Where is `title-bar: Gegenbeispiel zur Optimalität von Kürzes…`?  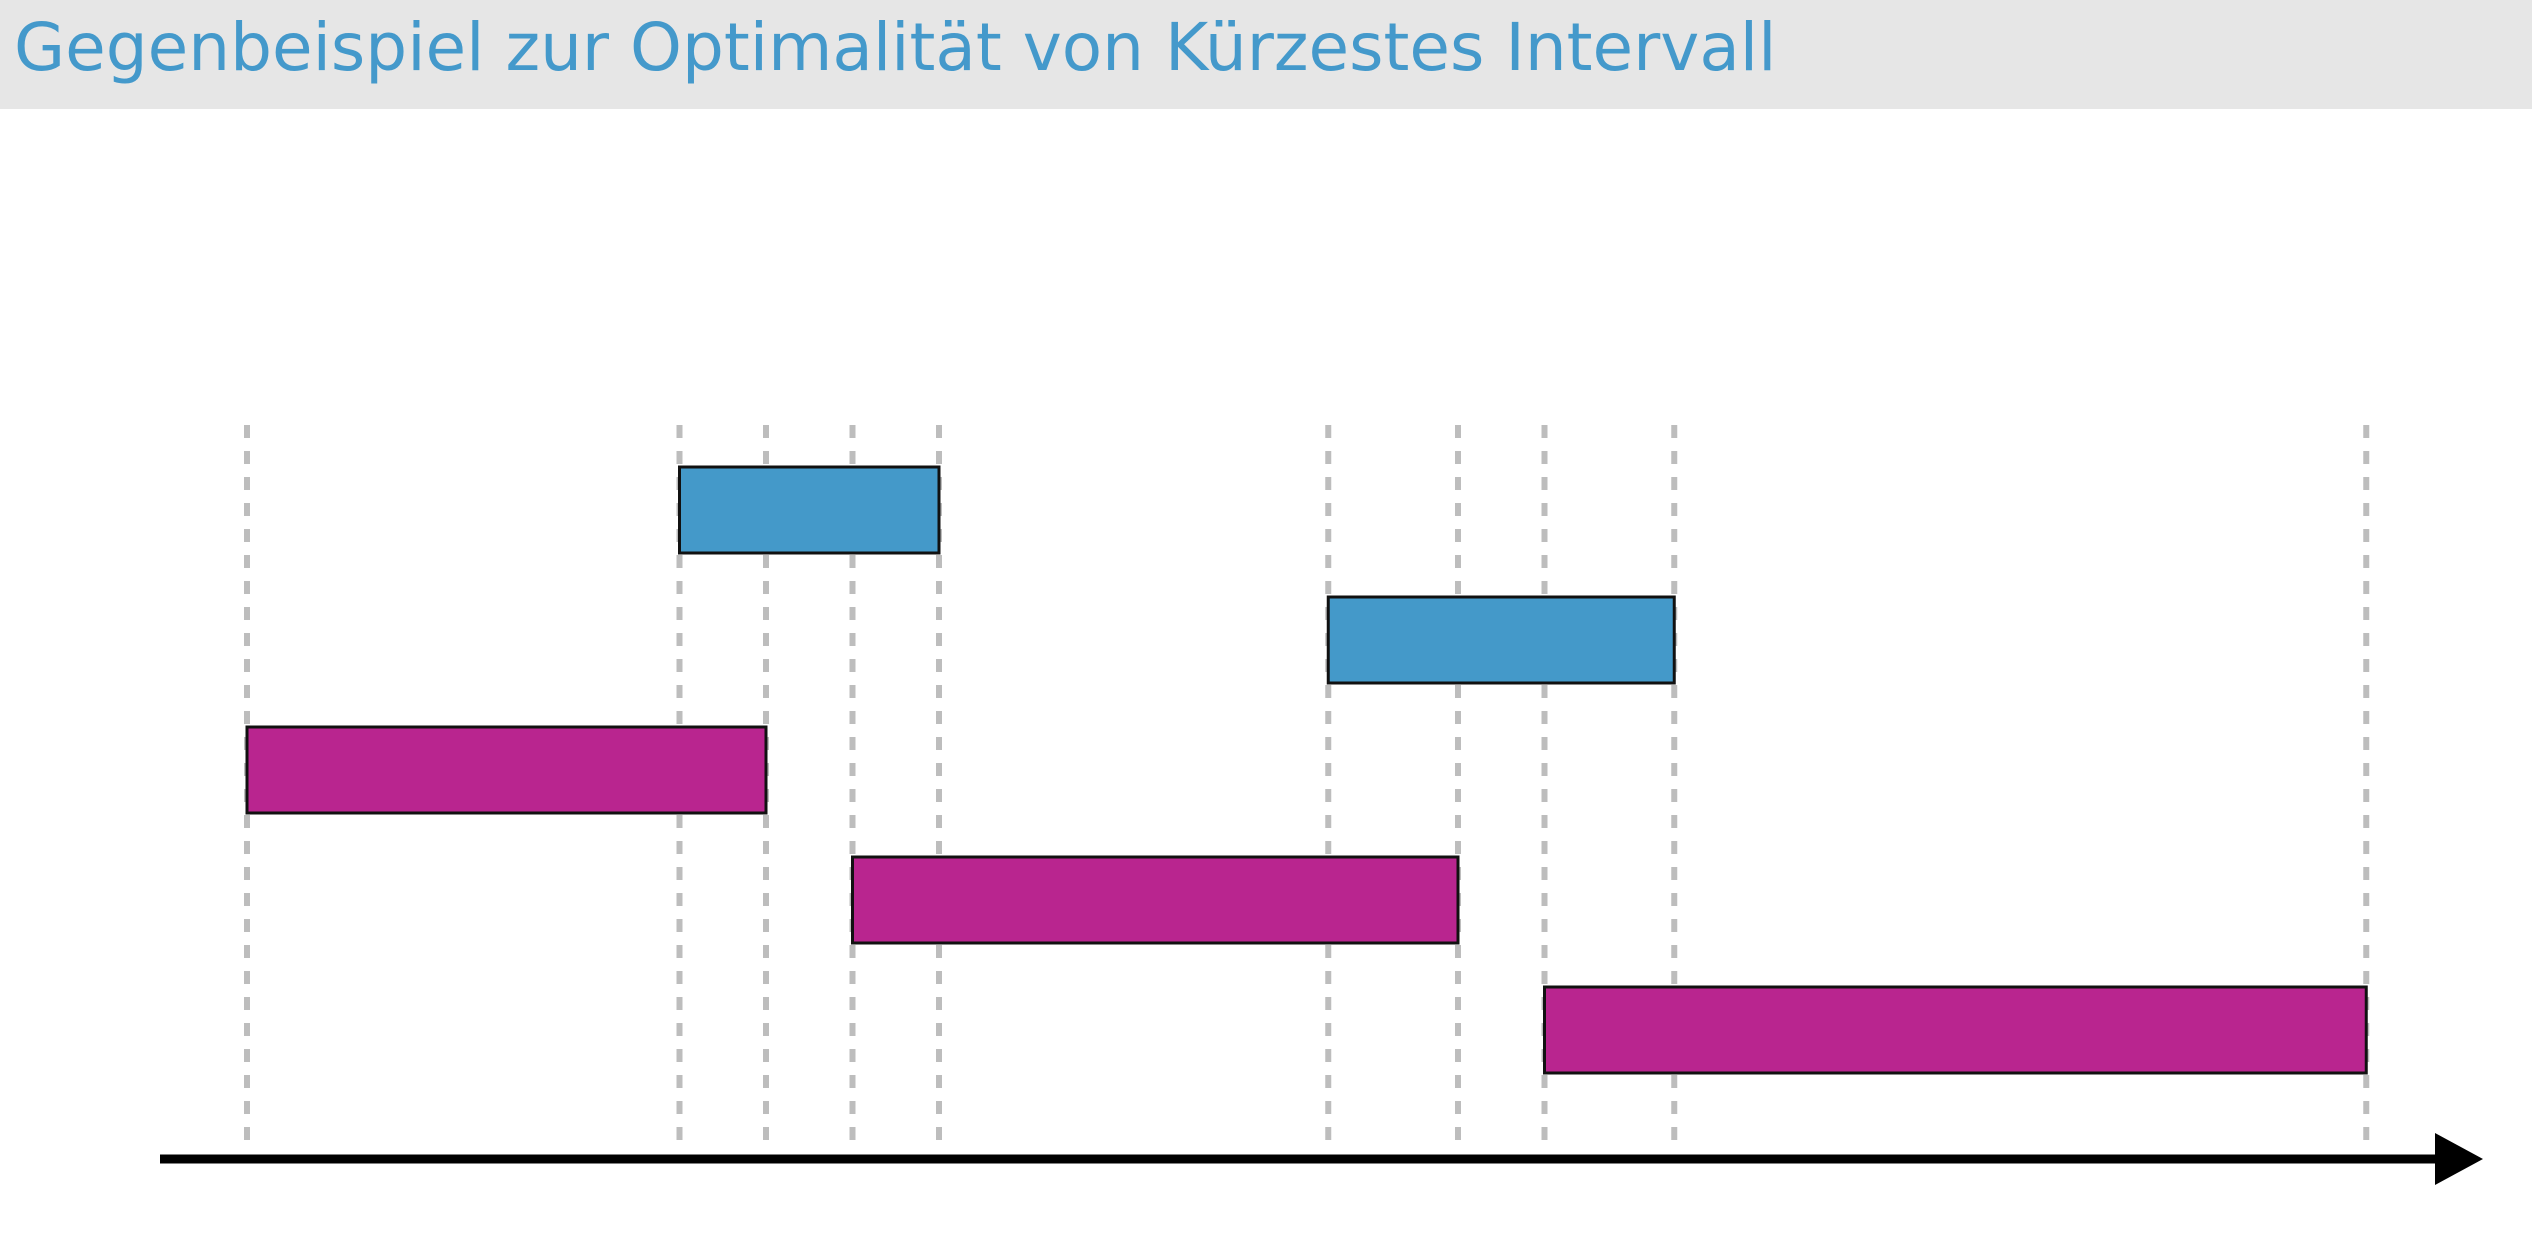
title-bar: Gegenbeispiel zur Optimalität von Kürzes… is located at coordinates (1266, 54).